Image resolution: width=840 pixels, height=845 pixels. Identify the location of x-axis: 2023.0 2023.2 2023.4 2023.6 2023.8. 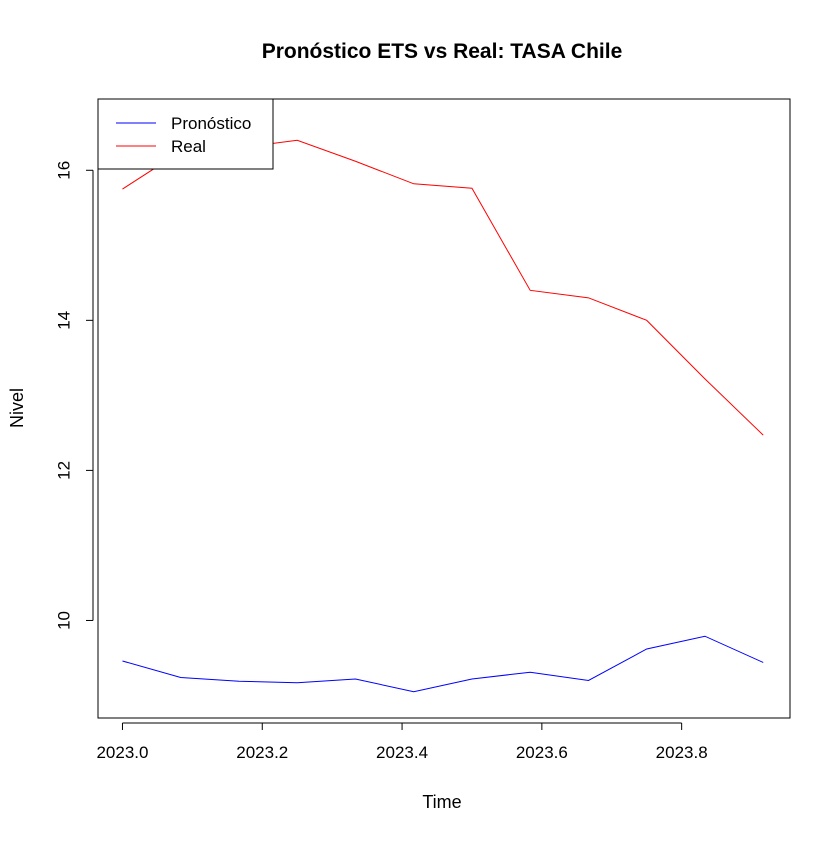
(402, 742).